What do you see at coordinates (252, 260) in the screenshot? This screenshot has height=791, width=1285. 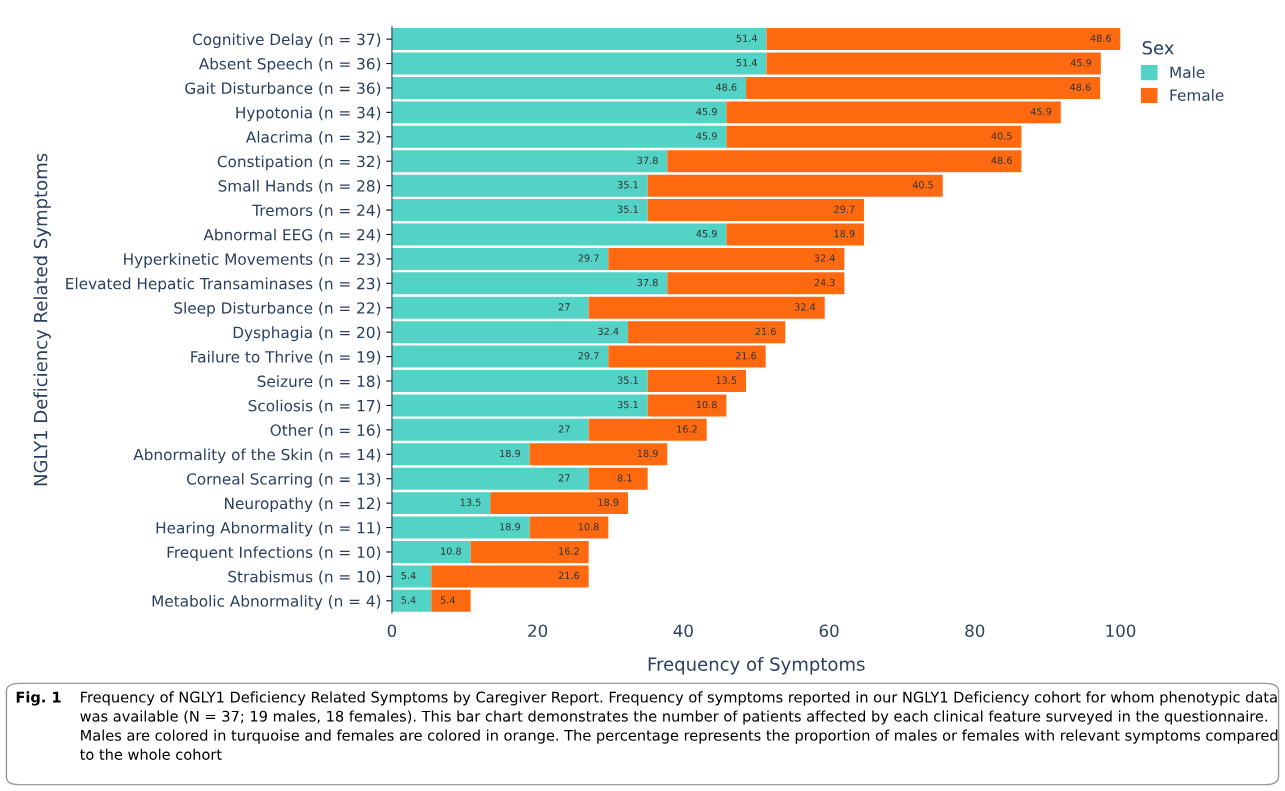 I see `y-tick-label: Hyperkinetic Movements (n = 23)` at bounding box center [252, 260].